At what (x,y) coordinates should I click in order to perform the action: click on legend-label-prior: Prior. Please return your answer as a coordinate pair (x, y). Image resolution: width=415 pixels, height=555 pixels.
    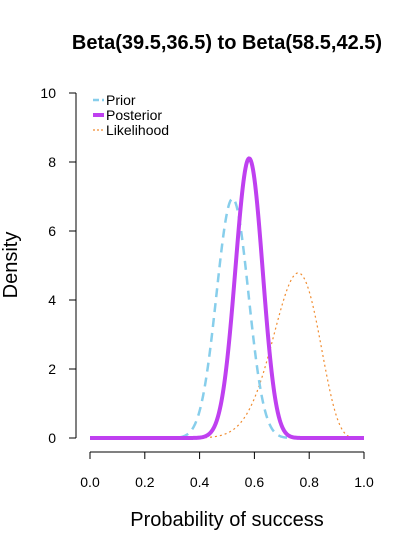
    Looking at the image, I should click on (121, 100).